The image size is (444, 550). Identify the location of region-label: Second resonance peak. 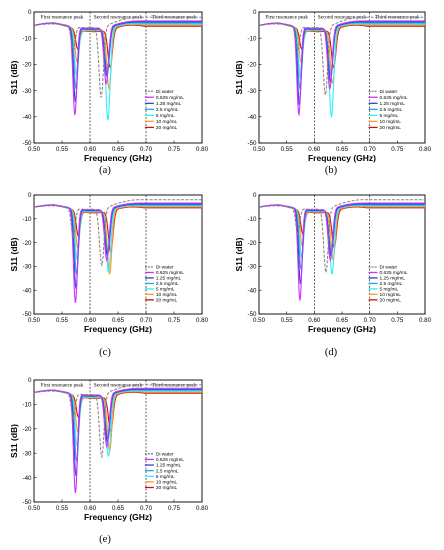
(118, 386).